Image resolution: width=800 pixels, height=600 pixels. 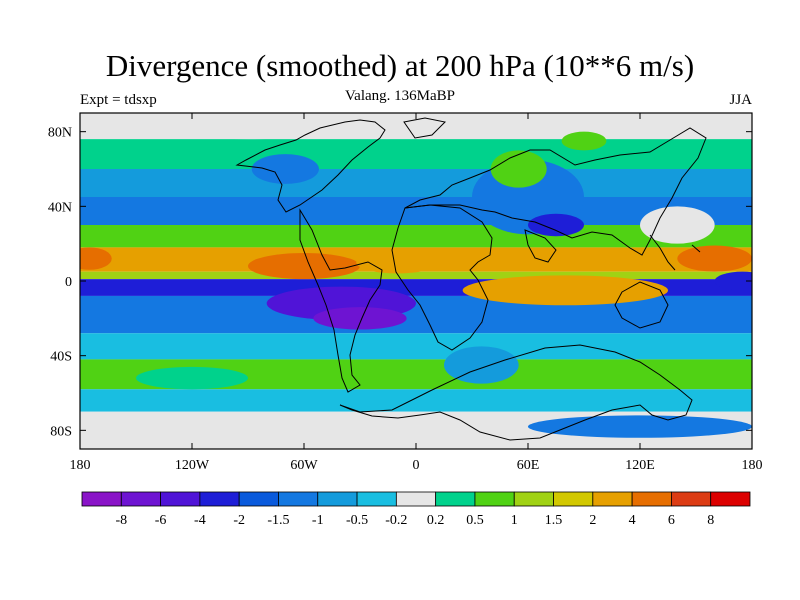 I want to click on coastline-greenland, so click(x=425, y=128).